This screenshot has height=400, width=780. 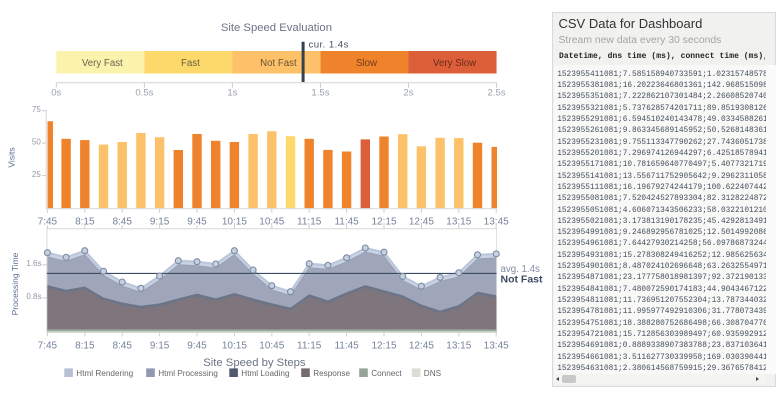 I want to click on svg-text: Html Rendering, so click(x=104, y=373).